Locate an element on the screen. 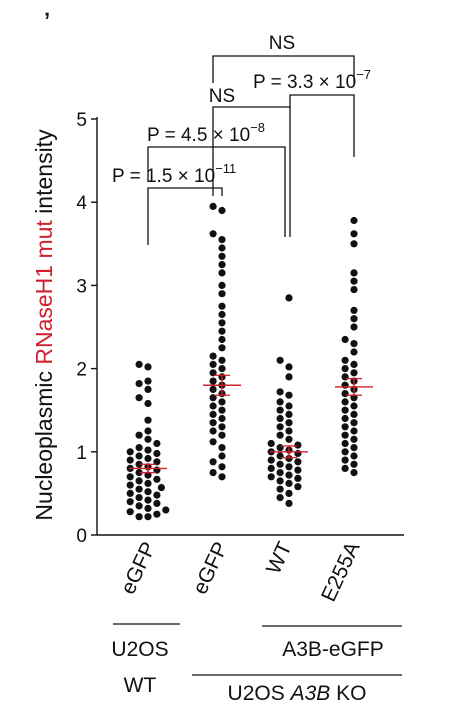 The height and width of the screenshot is (711, 449). panel-mark: ʼ is located at coordinates (47, 20).